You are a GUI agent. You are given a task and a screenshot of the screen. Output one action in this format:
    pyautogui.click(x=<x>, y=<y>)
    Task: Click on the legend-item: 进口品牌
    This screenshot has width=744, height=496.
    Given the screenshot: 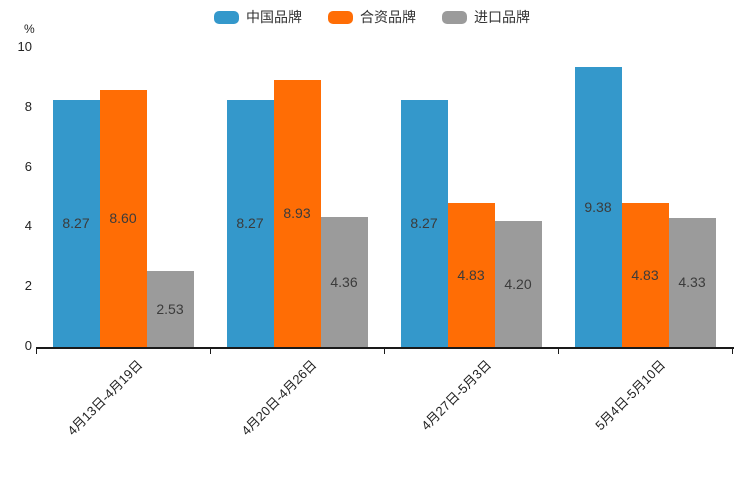 What is the action you would take?
    pyautogui.click(x=486, y=17)
    